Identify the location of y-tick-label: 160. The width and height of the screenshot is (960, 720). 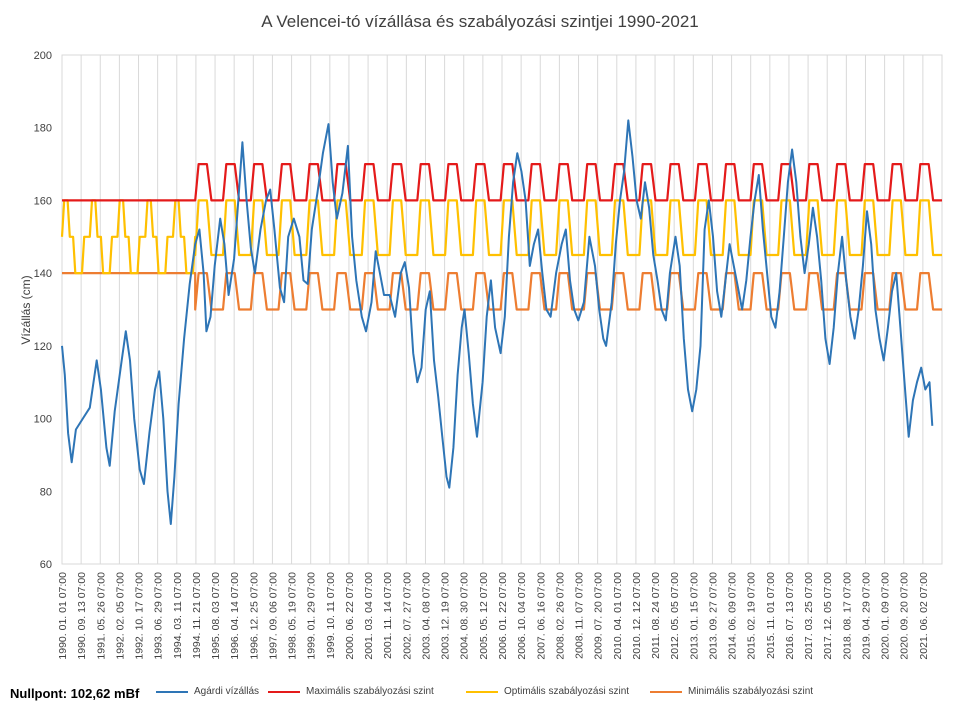
(43, 201).